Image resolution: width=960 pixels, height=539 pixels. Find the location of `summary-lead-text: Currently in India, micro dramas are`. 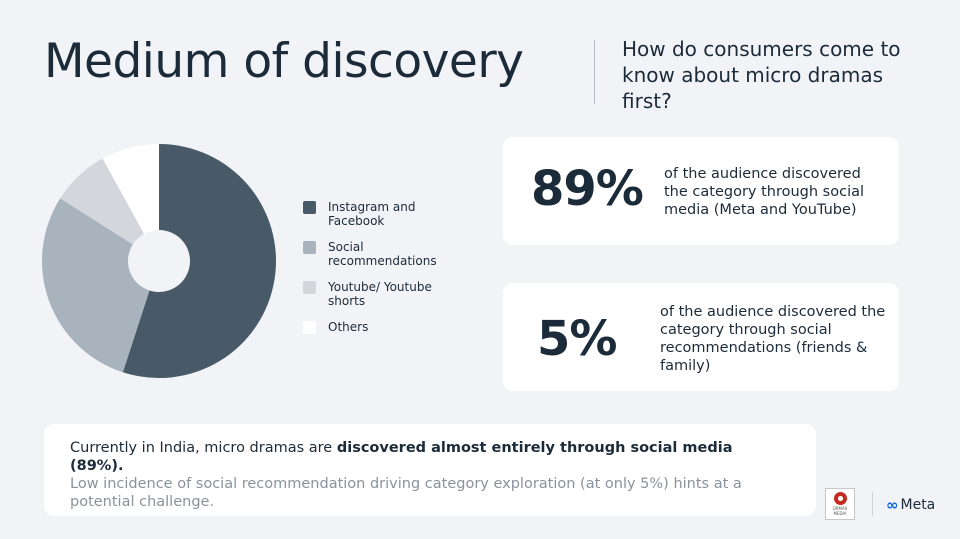

summary-lead-text: Currently in India, micro dramas are is located at coordinates (203, 448).